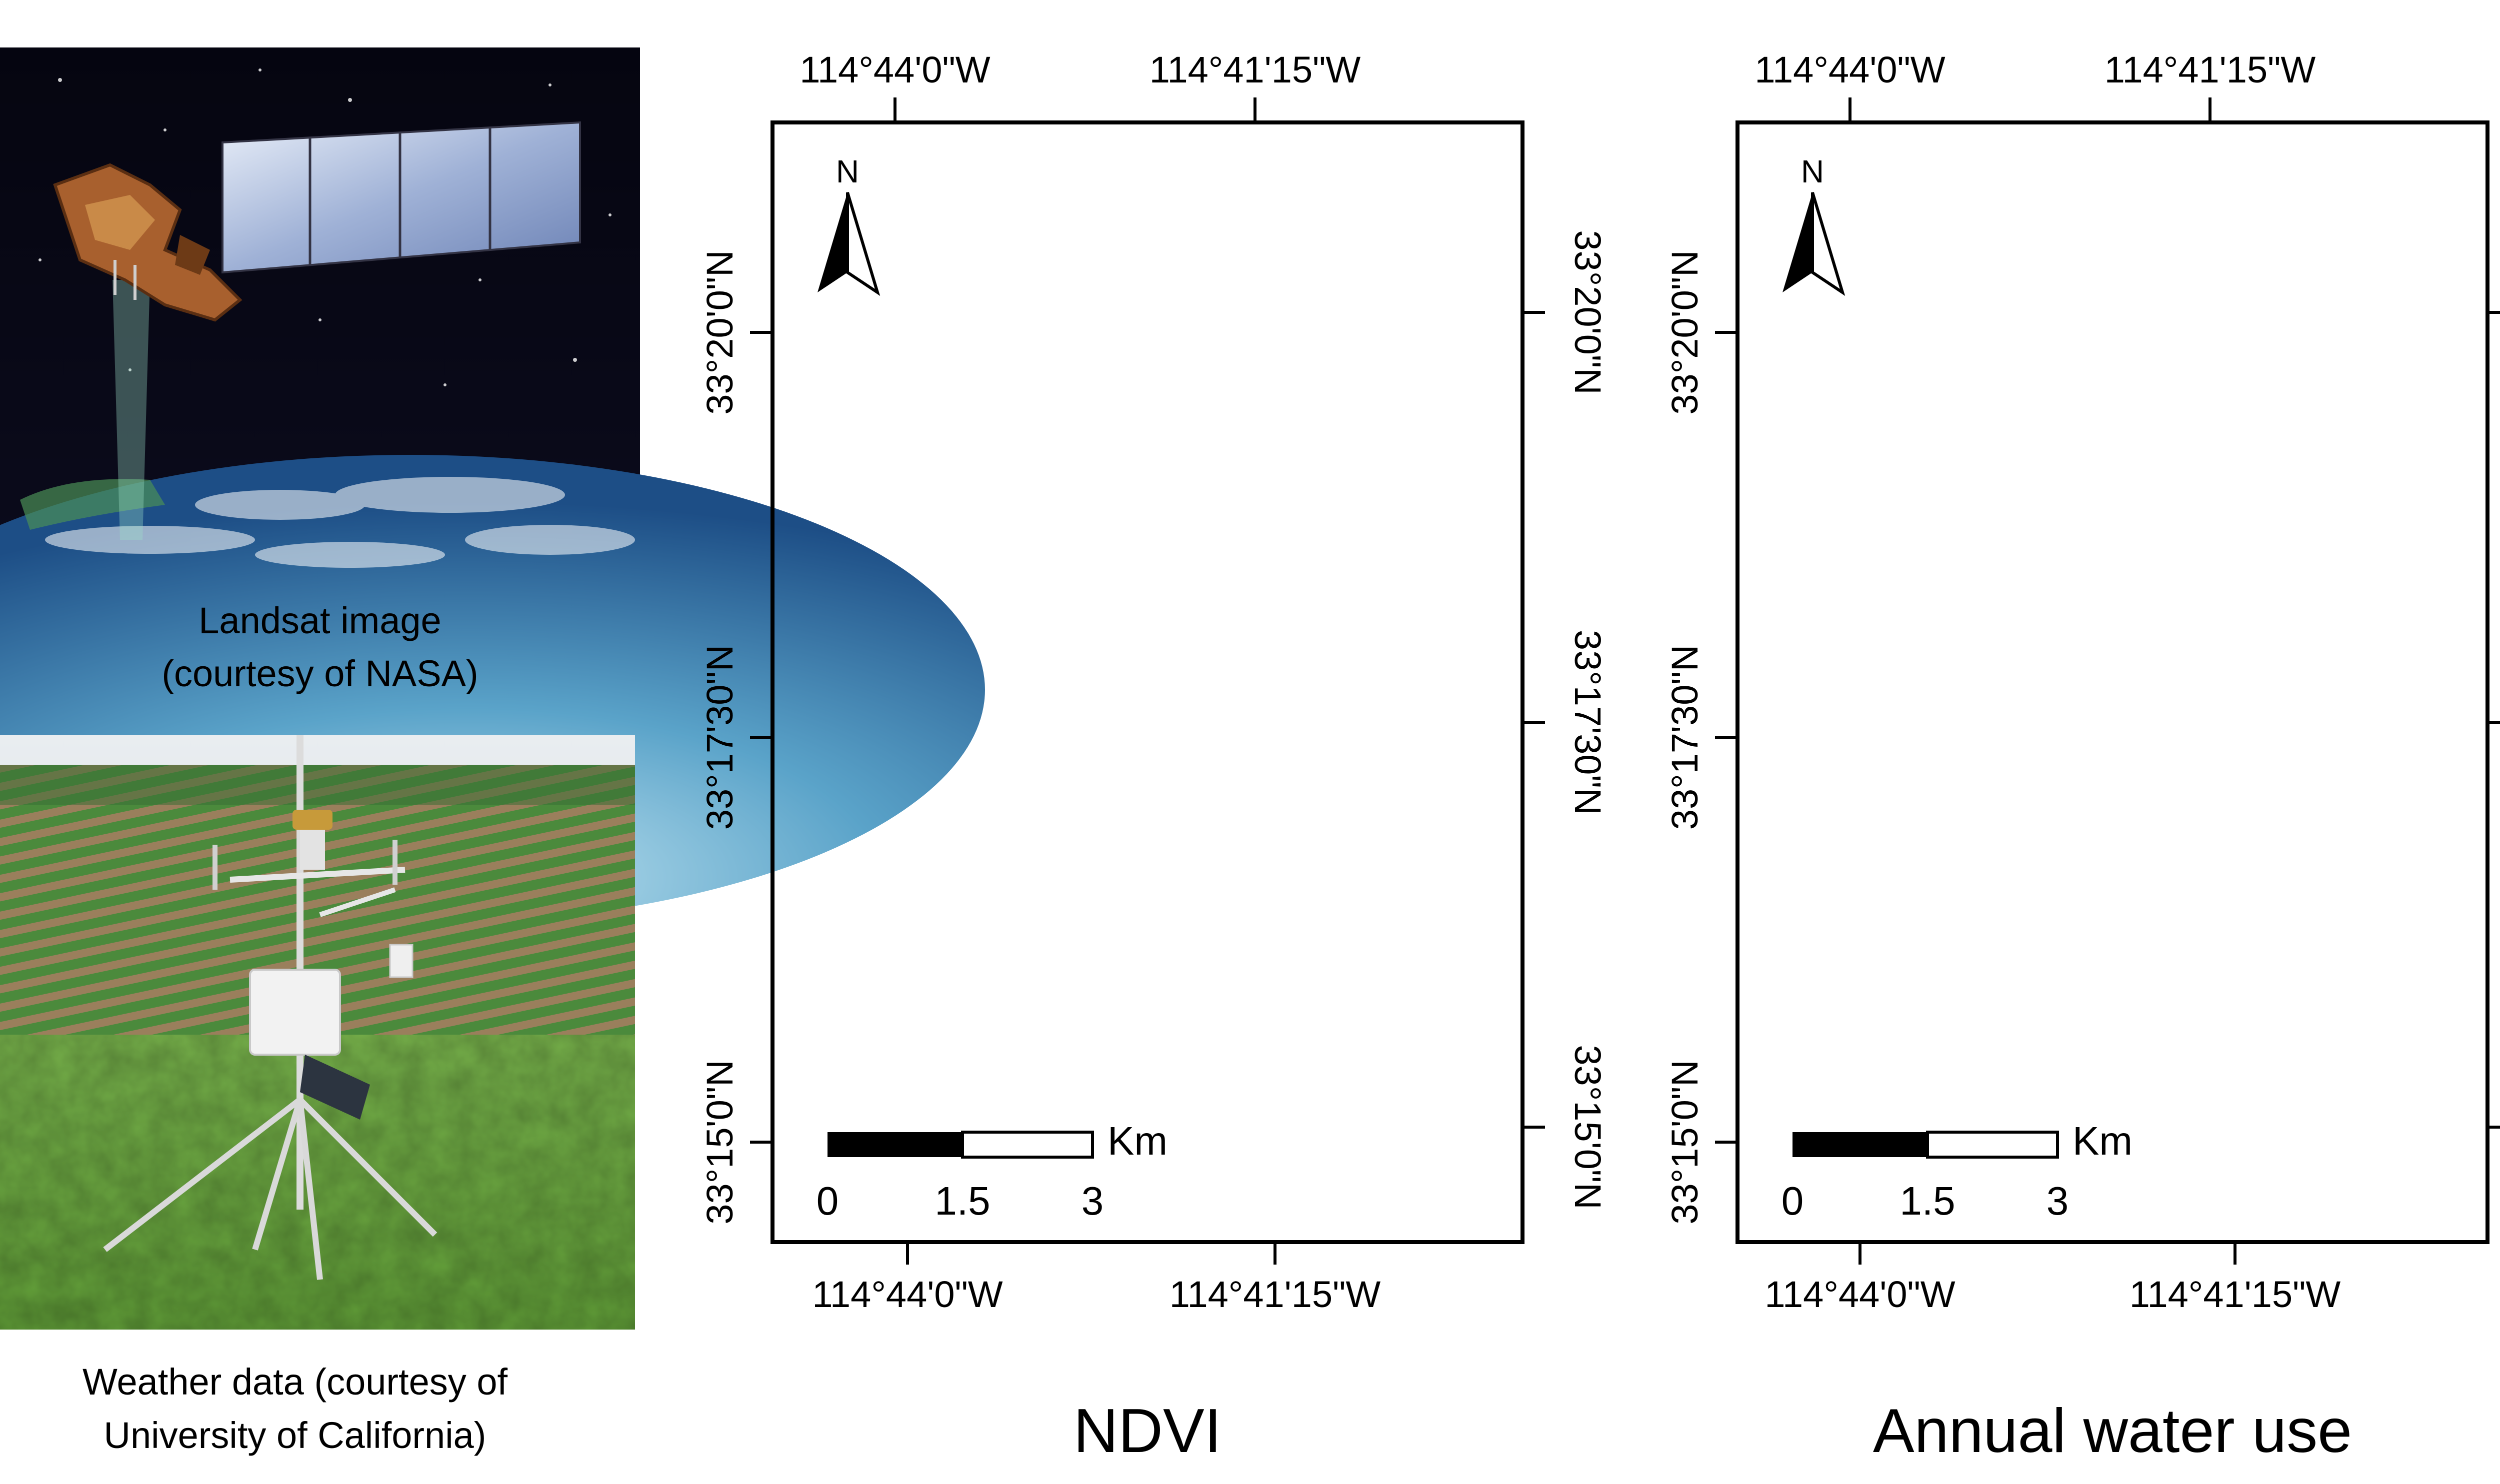 Image resolution: width=2500 pixels, height=1484 pixels. What do you see at coordinates (320, 673) in the screenshot?
I see `satellite-caption-line2: (courtesy of NASA)` at bounding box center [320, 673].